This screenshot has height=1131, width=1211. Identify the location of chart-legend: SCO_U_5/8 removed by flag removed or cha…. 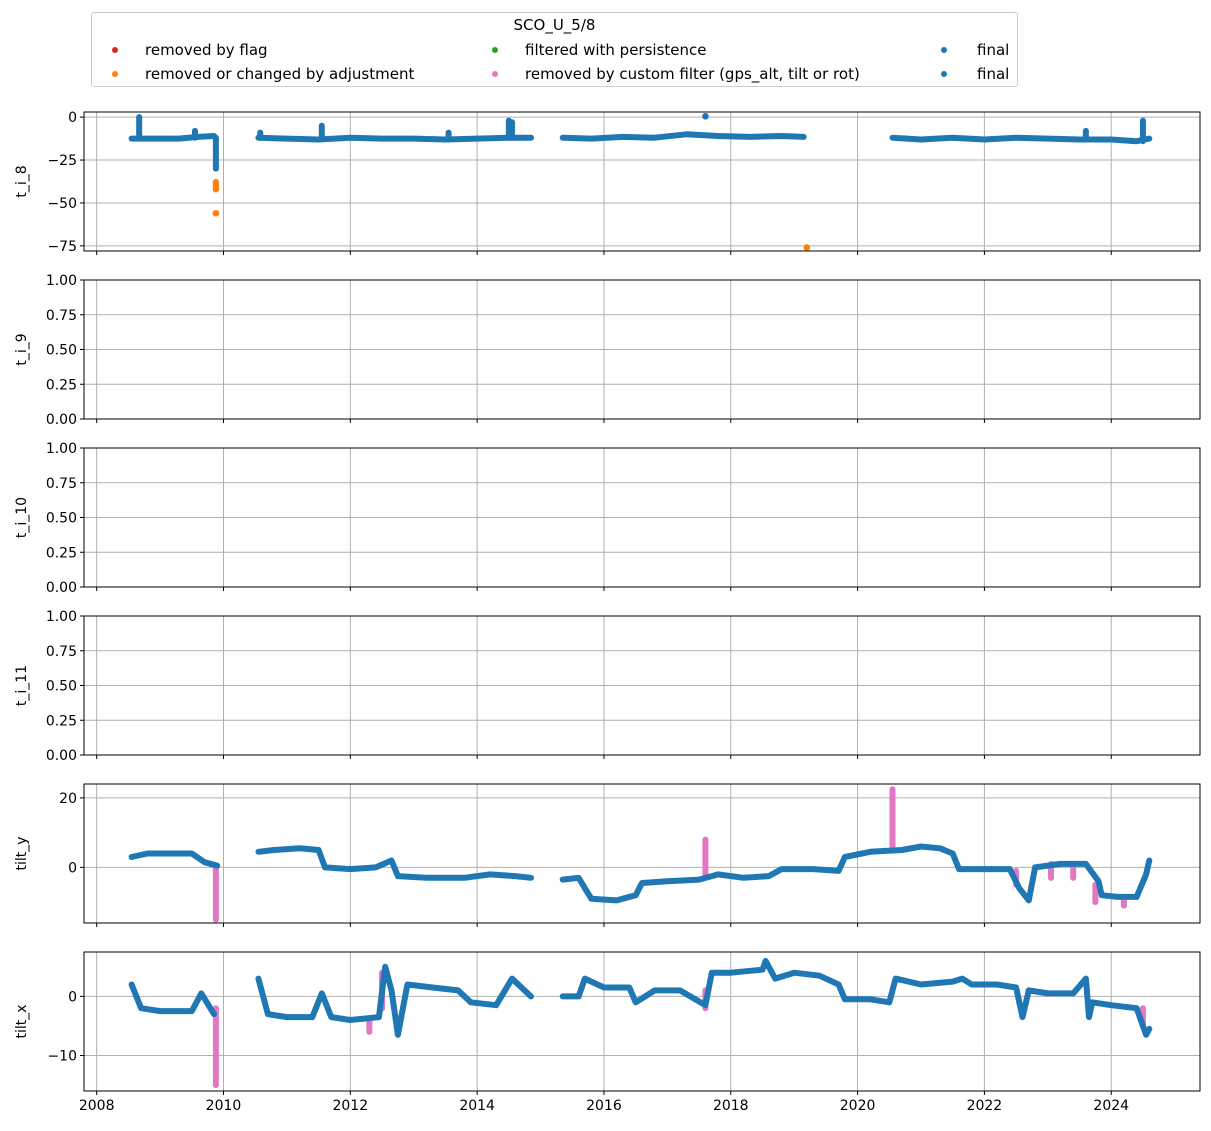
(554, 49).